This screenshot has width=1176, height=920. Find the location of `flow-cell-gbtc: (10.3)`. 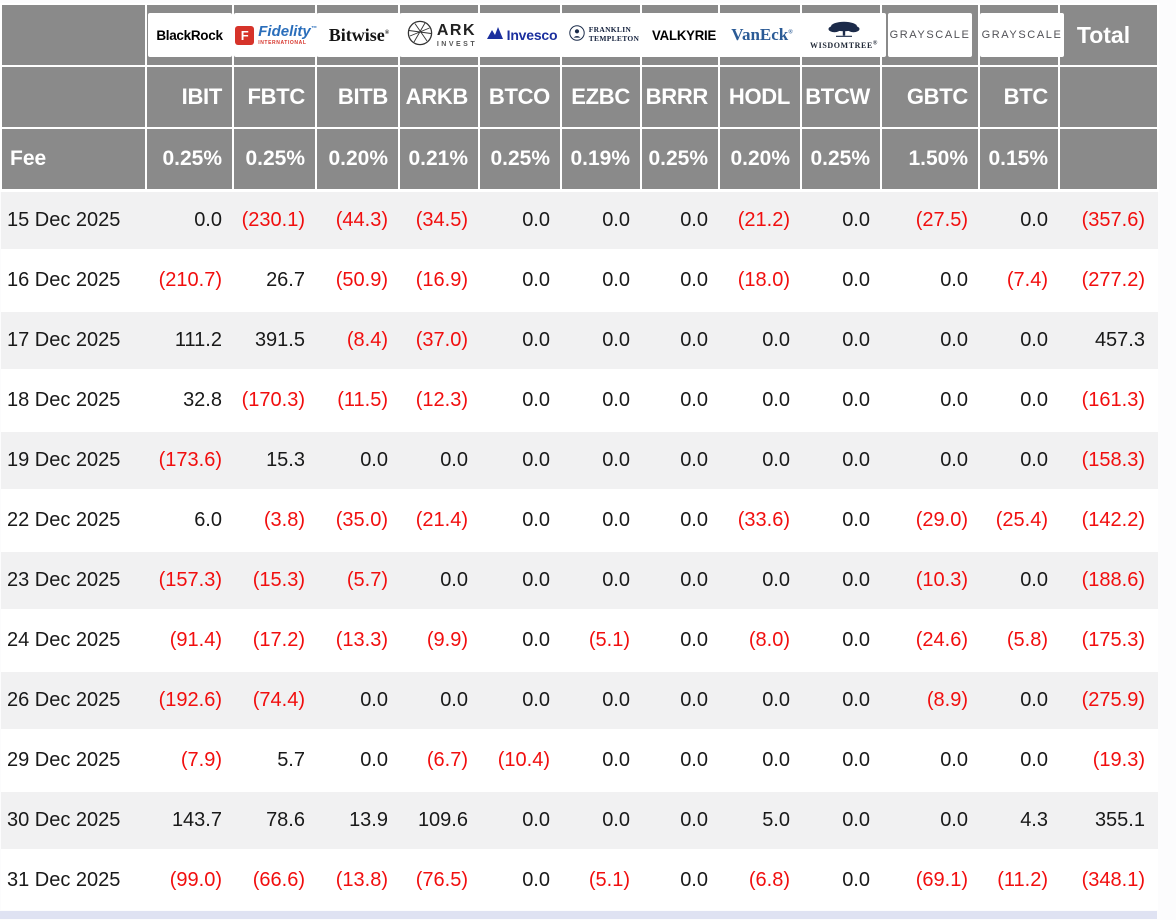

flow-cell-gbtc: (10.3) is located at coordinates (930, 579).